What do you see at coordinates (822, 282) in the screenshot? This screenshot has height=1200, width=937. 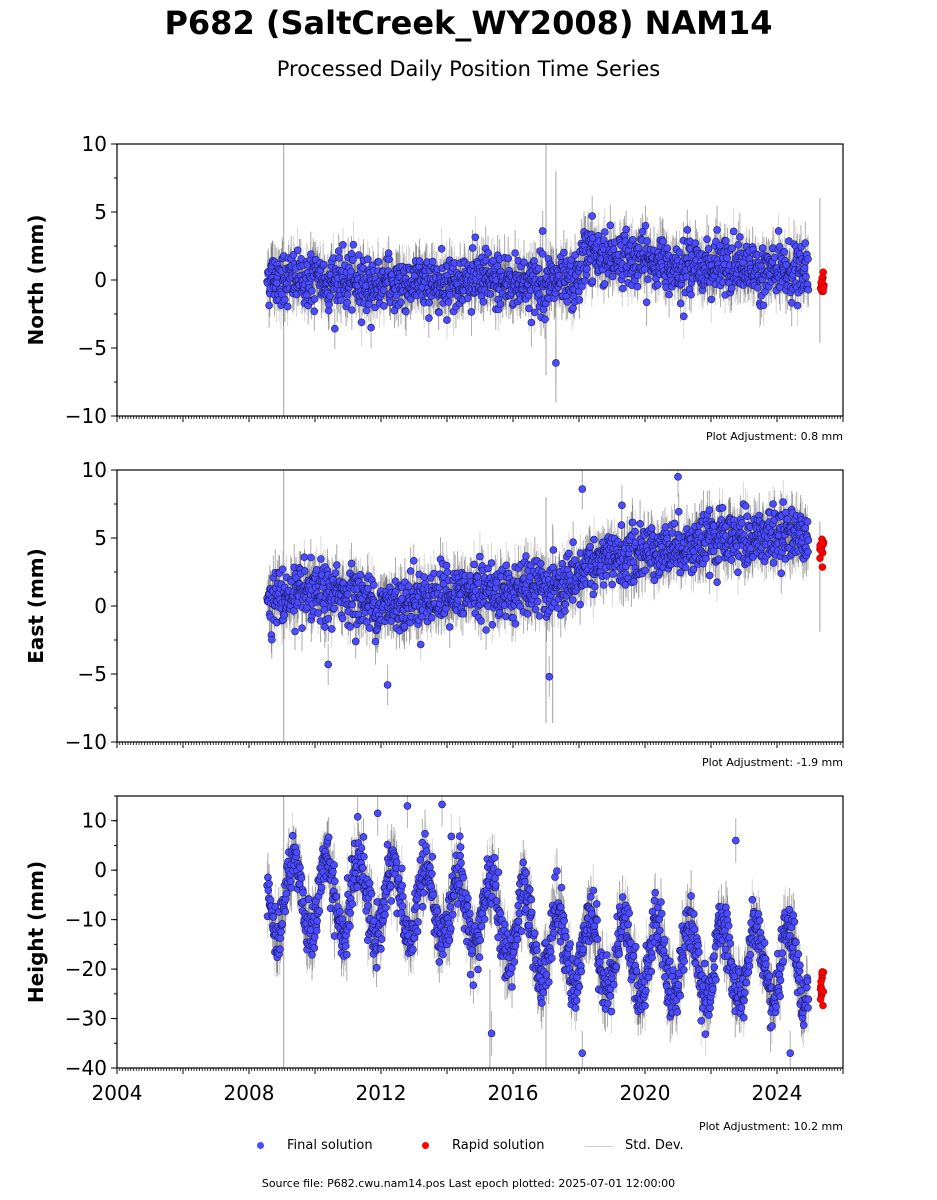 I see `rapid-solution-points` at bounding box center [822, 282].